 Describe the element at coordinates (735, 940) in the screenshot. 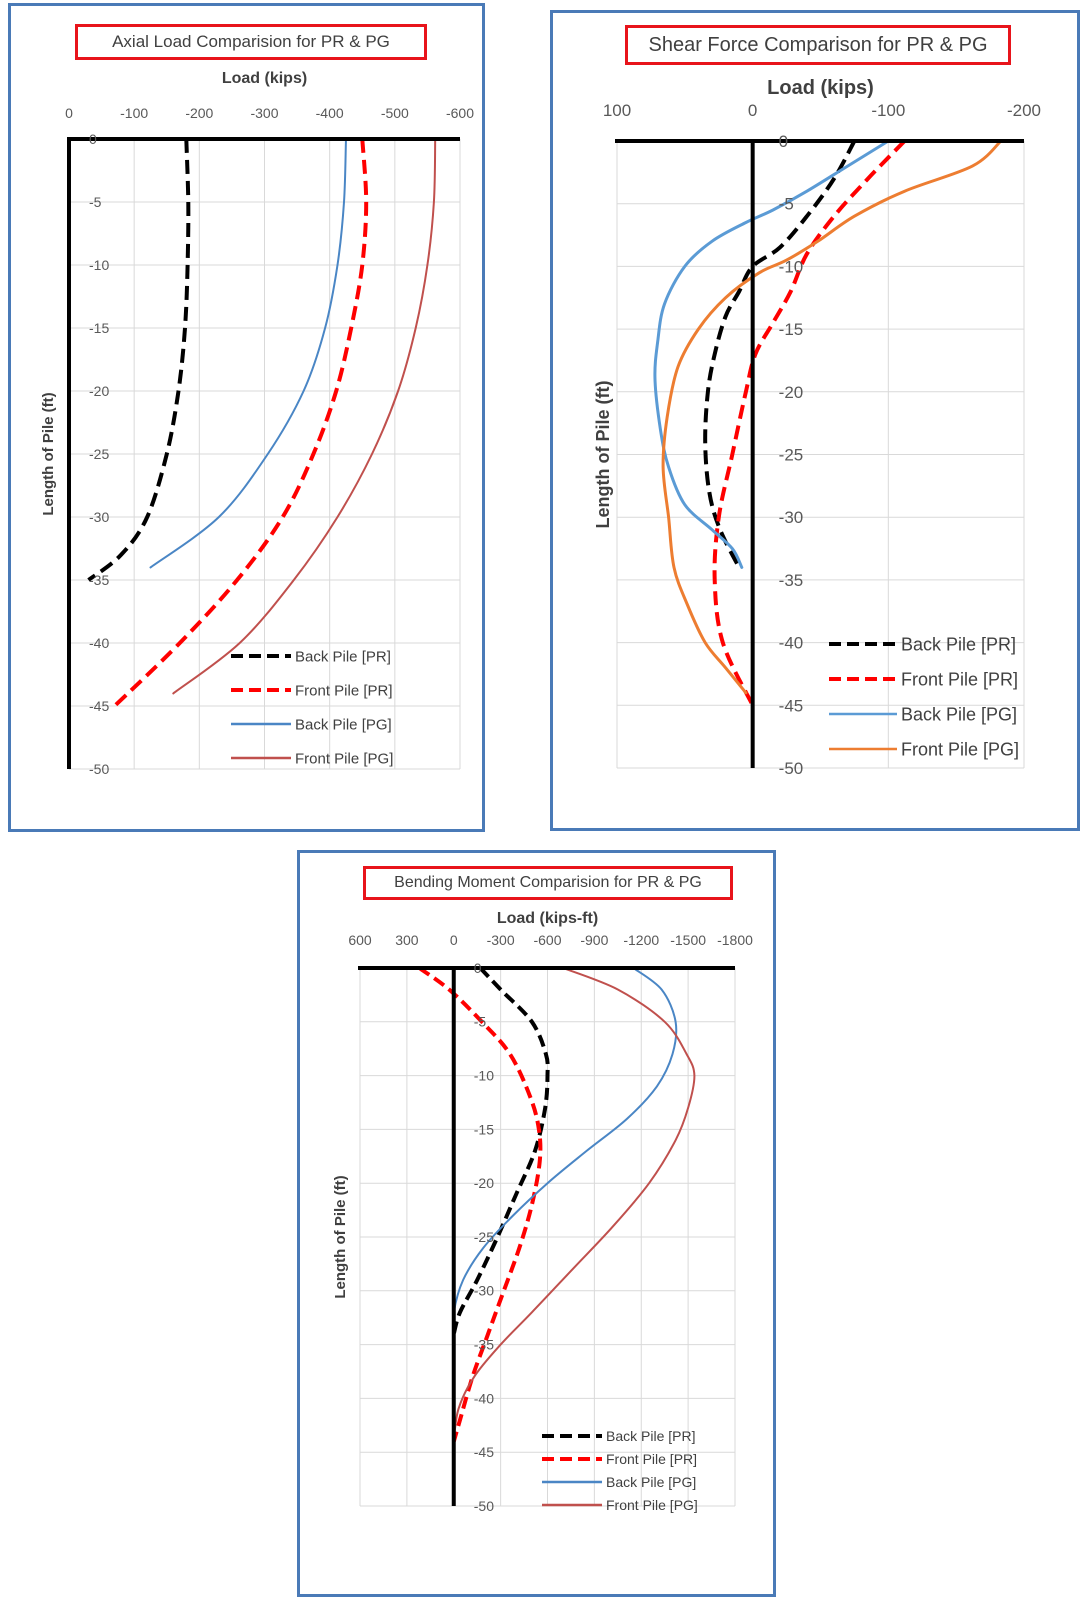

I see `x-tick-label: -1800` at that location.